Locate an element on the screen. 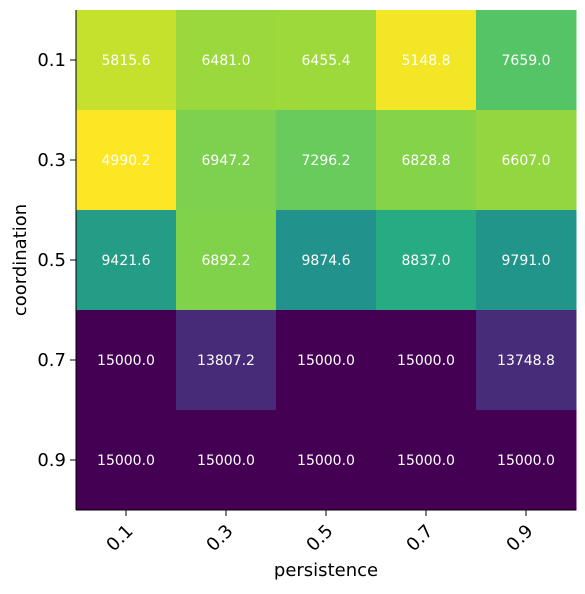  cell-value-label: 6481.0 is located at coordinates (226, 61).